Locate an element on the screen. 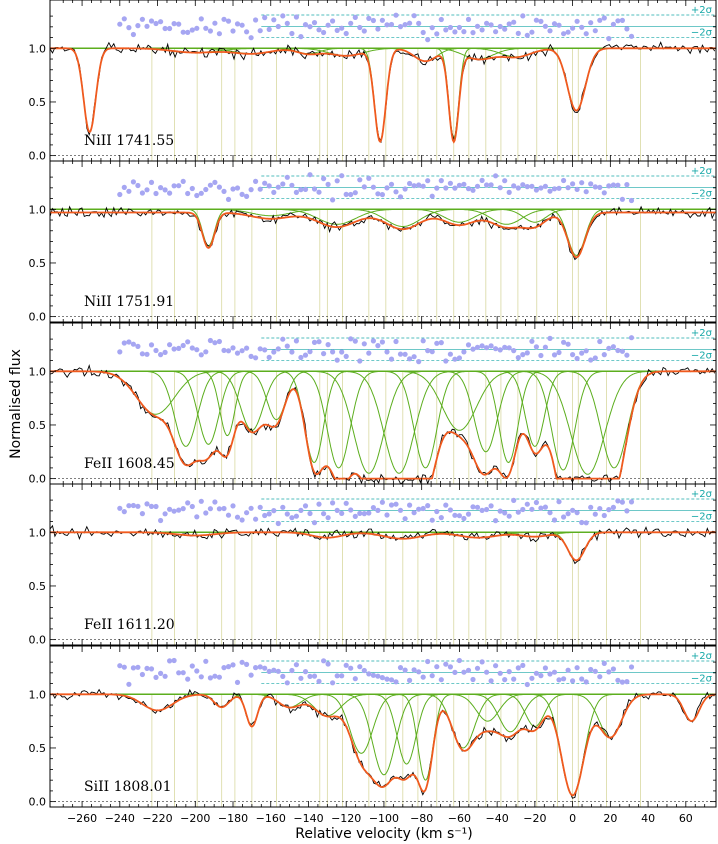 The image size is (718, 844). minus-two-sigma-label: −2σ is located at coordinates (702, 33).